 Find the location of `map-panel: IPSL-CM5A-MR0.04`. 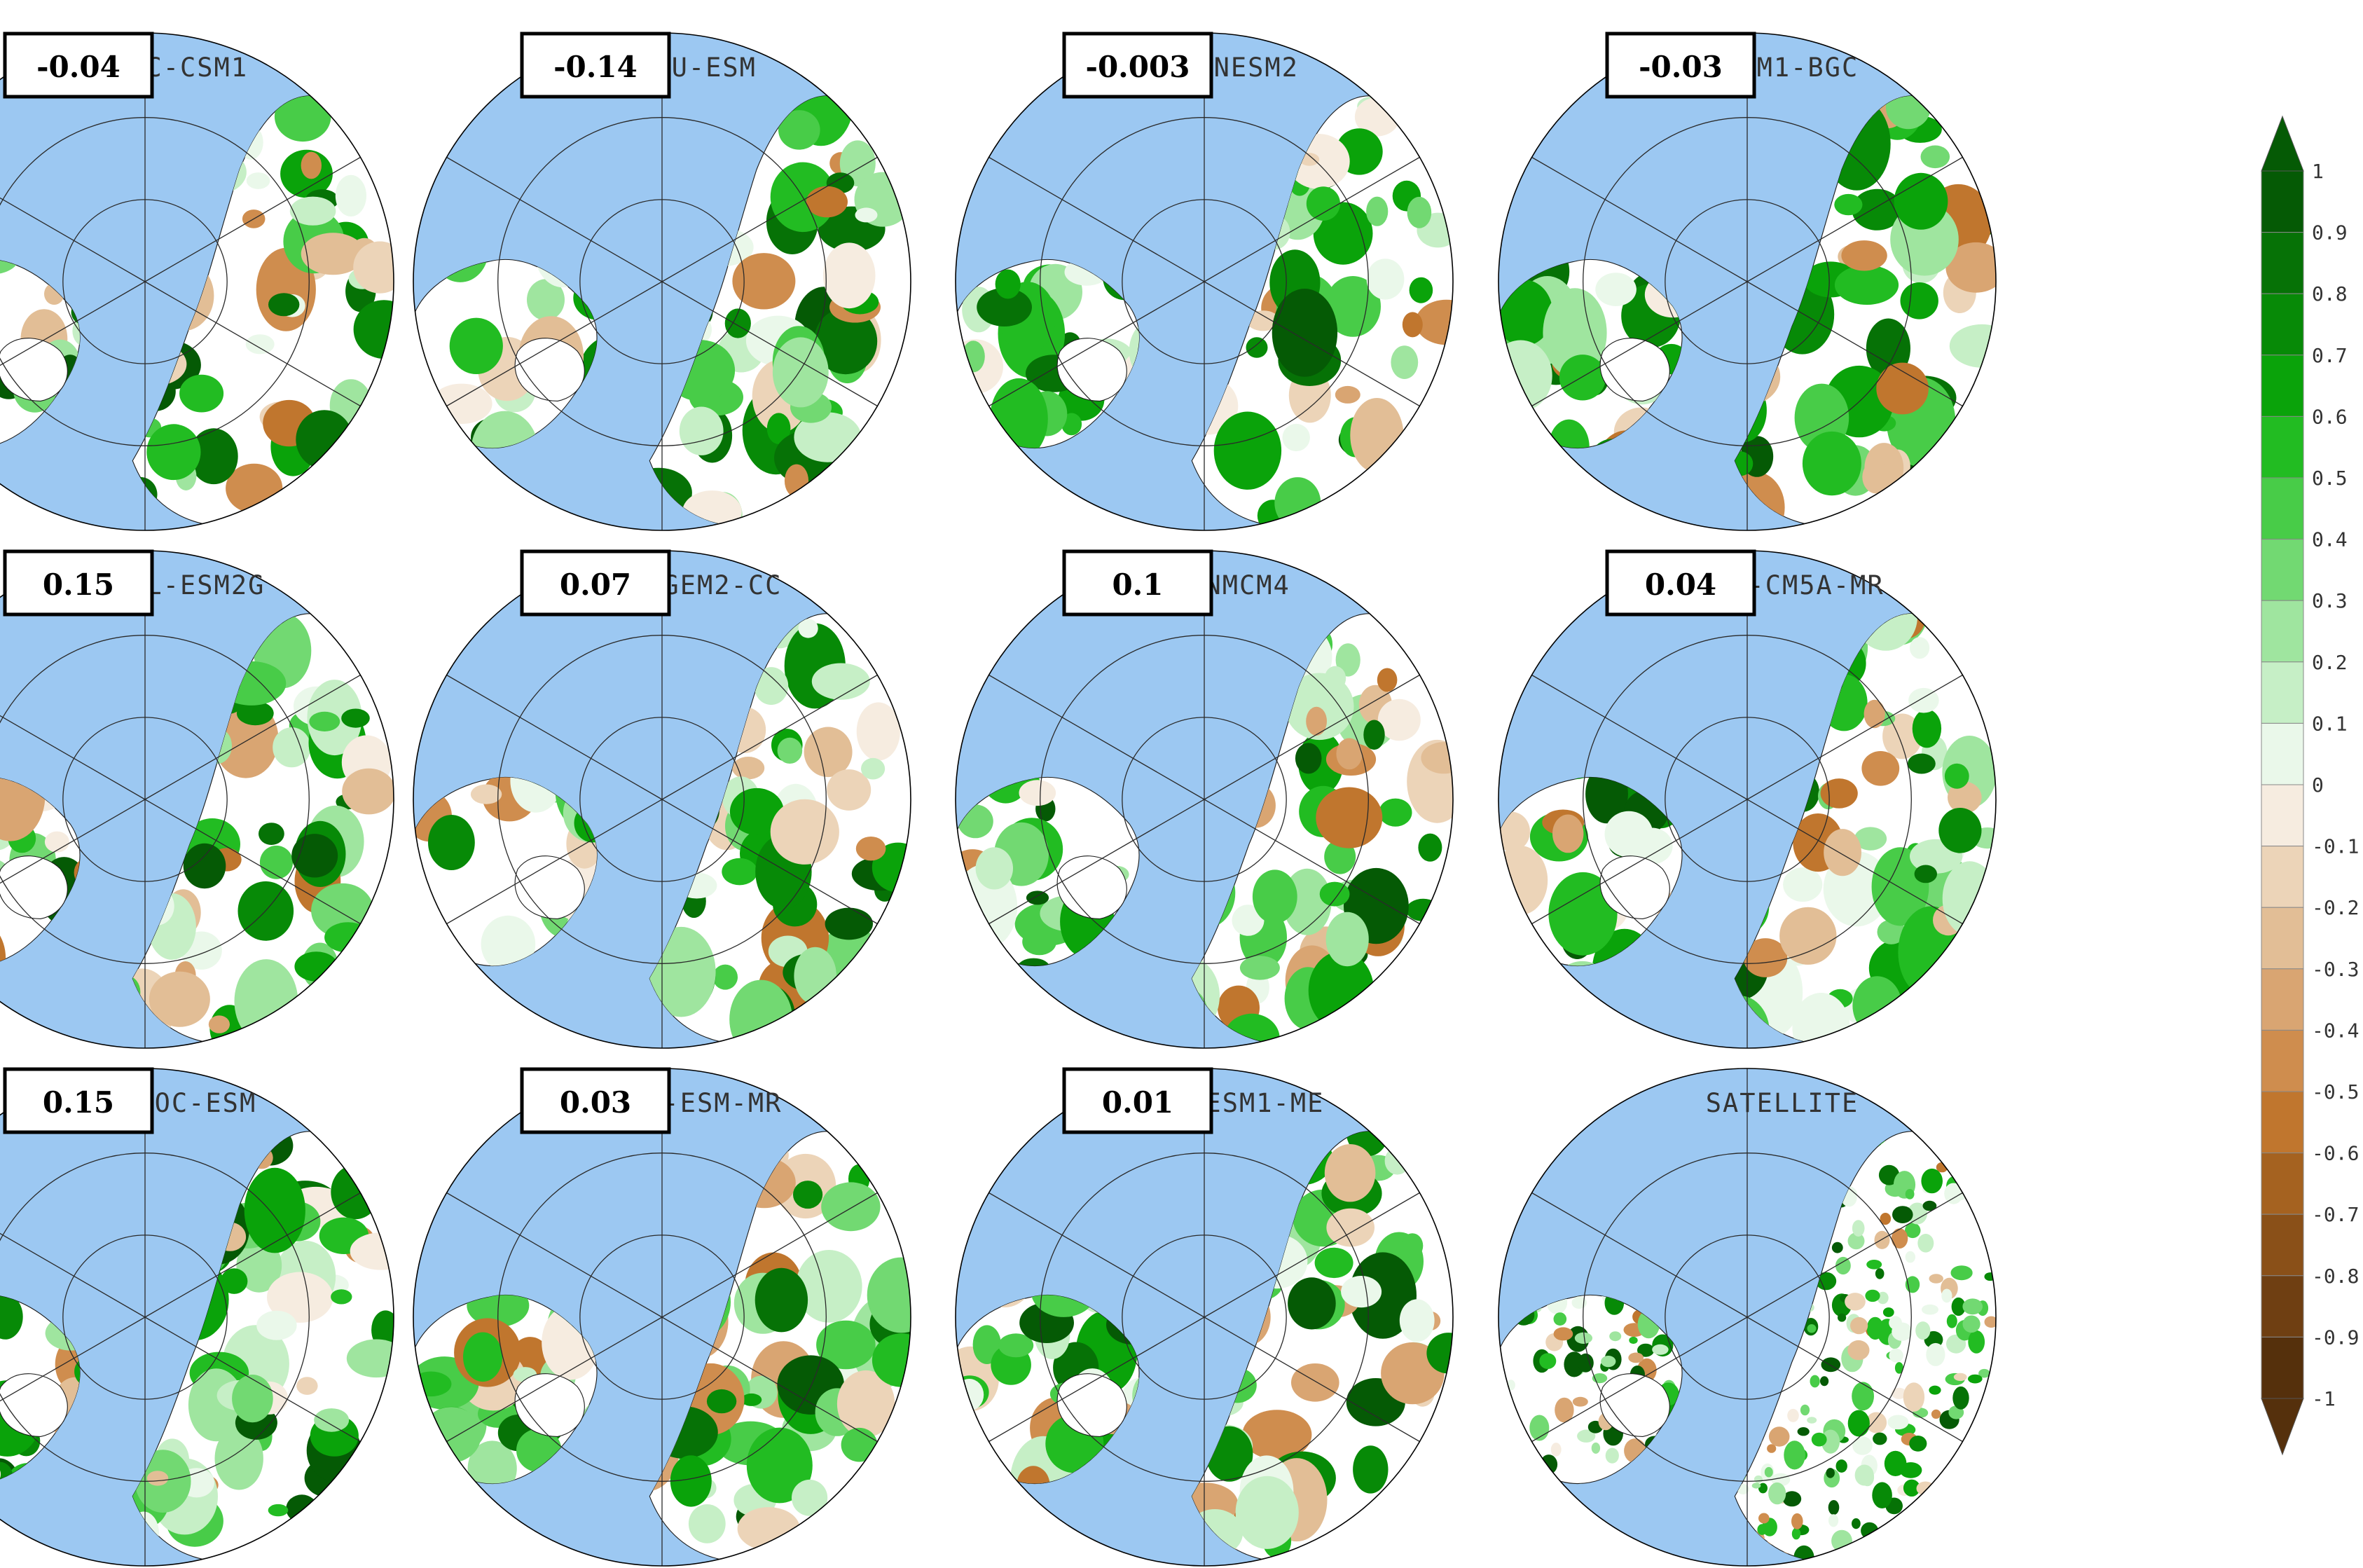

map-panel: IPSL-CM5A-MR0.04 is located at coordinates (1747, 799).